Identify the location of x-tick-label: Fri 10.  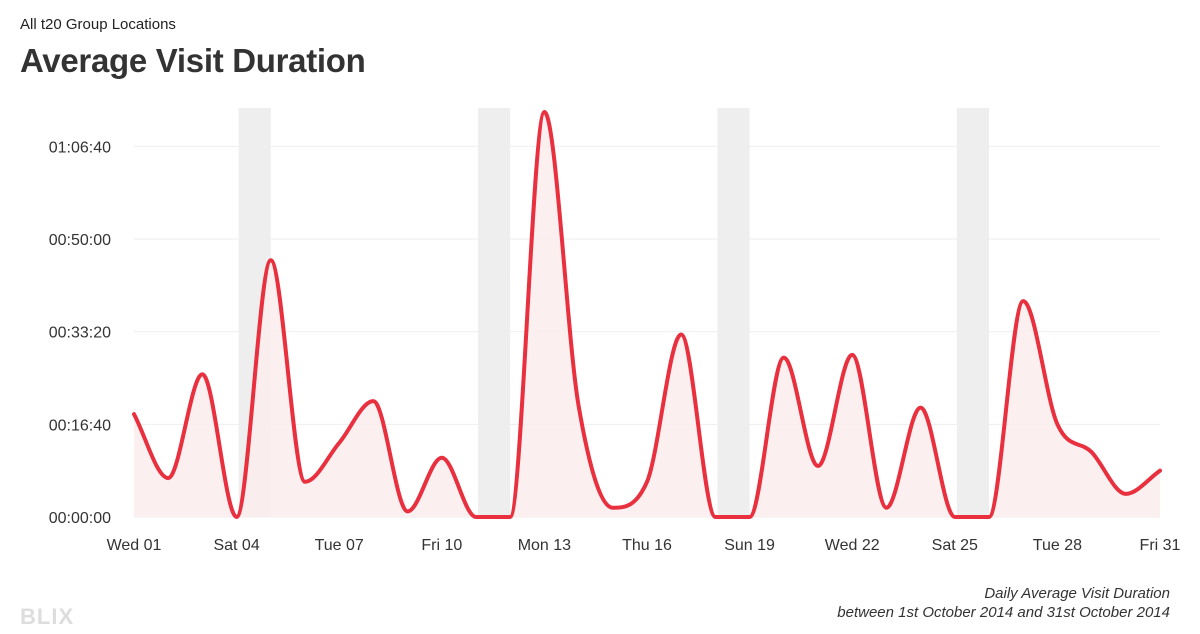
(441, 545).